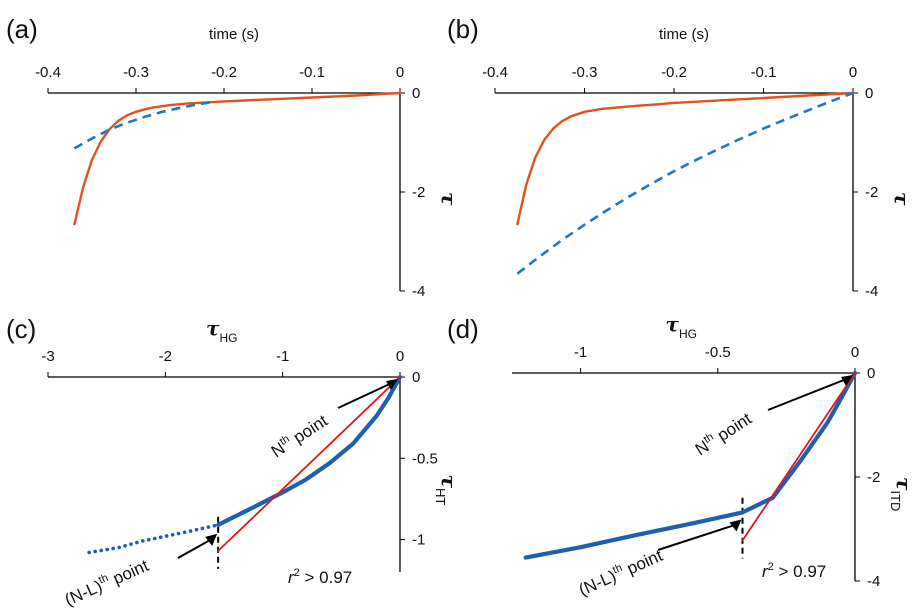 The image size is (914, 611). I want to click on x-tick-label-a-4: 0, so click(400, 72).